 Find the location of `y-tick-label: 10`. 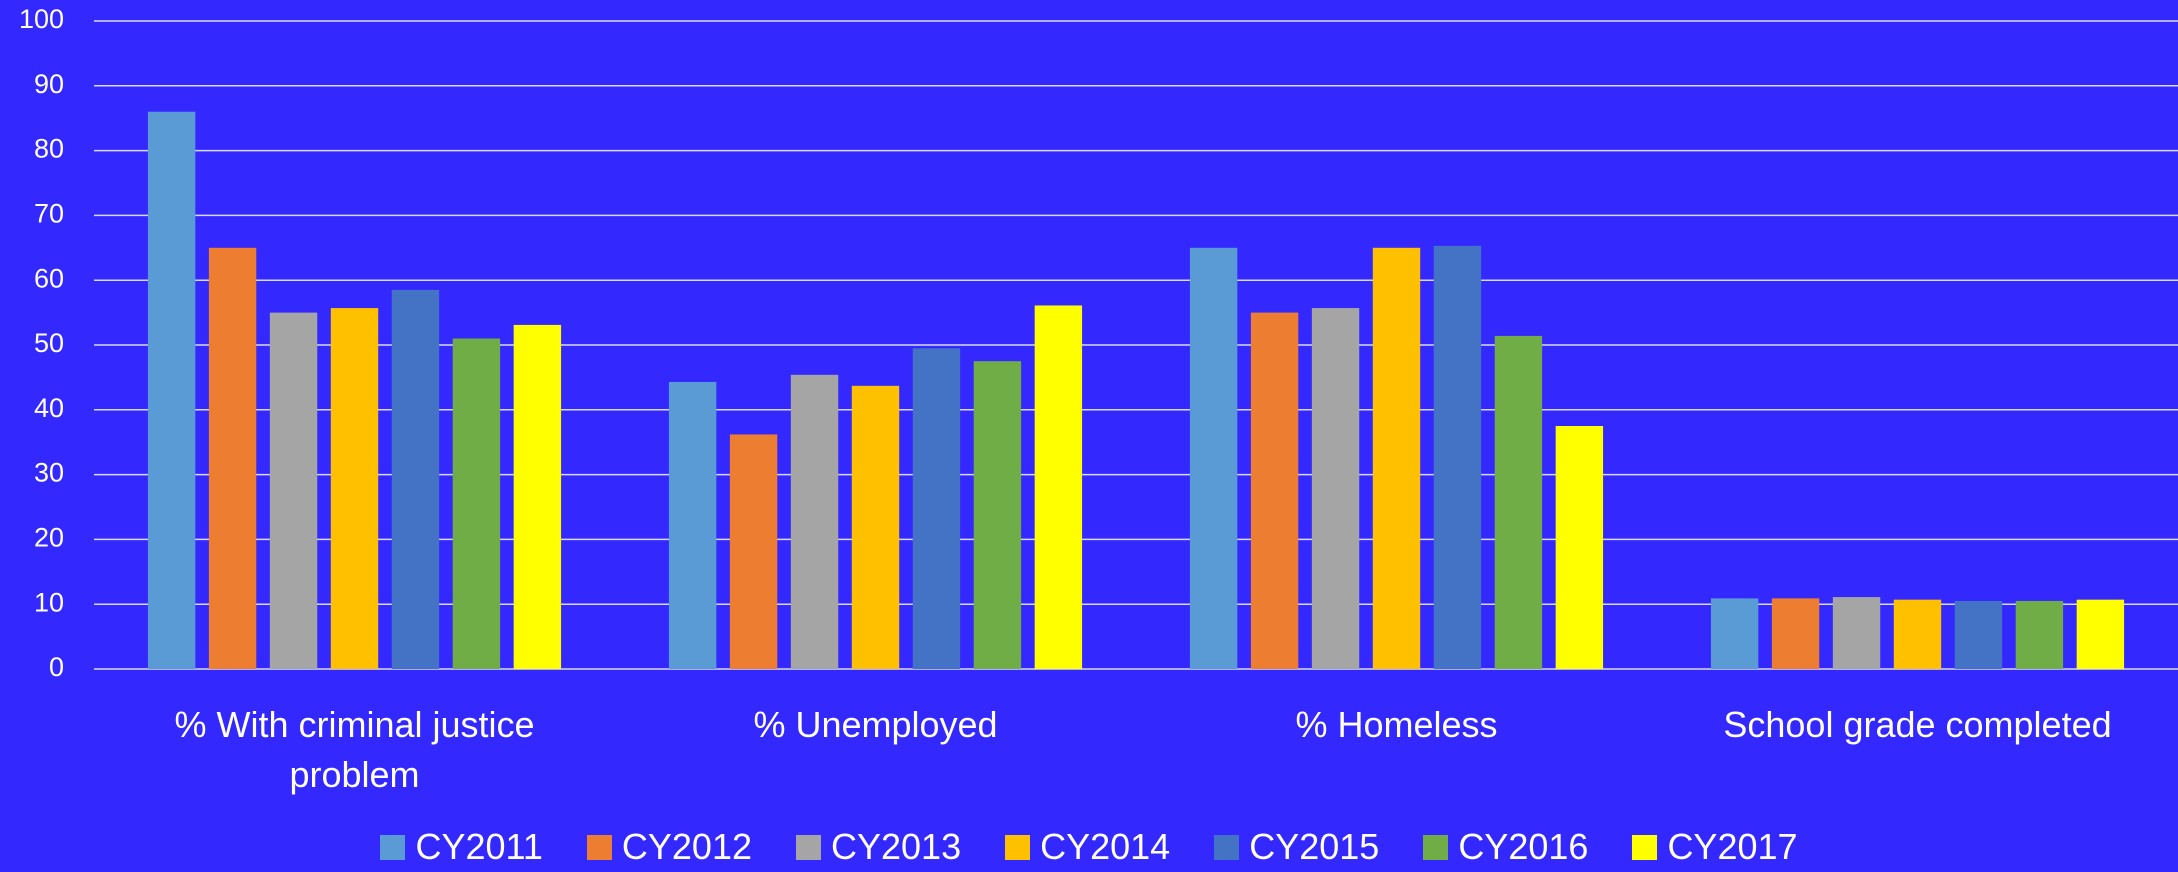

y-tick-label: 10 is located at coordinates (49, 602).